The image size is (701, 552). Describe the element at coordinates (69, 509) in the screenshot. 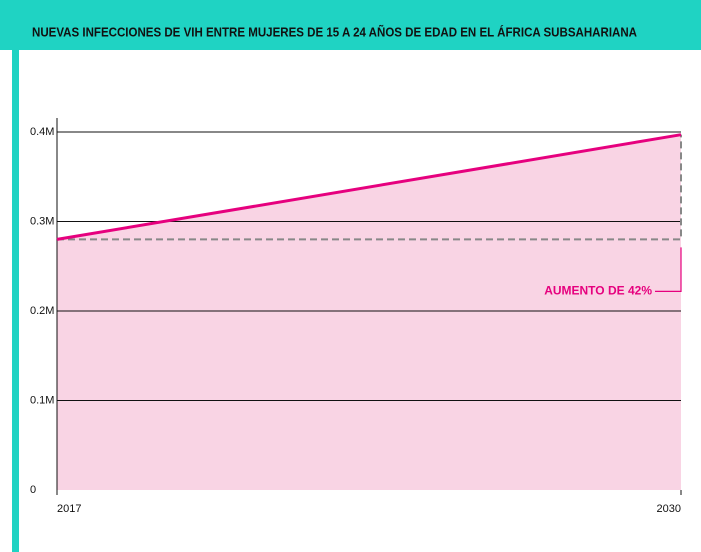

I see `x-tick-label: 2017` at that location.